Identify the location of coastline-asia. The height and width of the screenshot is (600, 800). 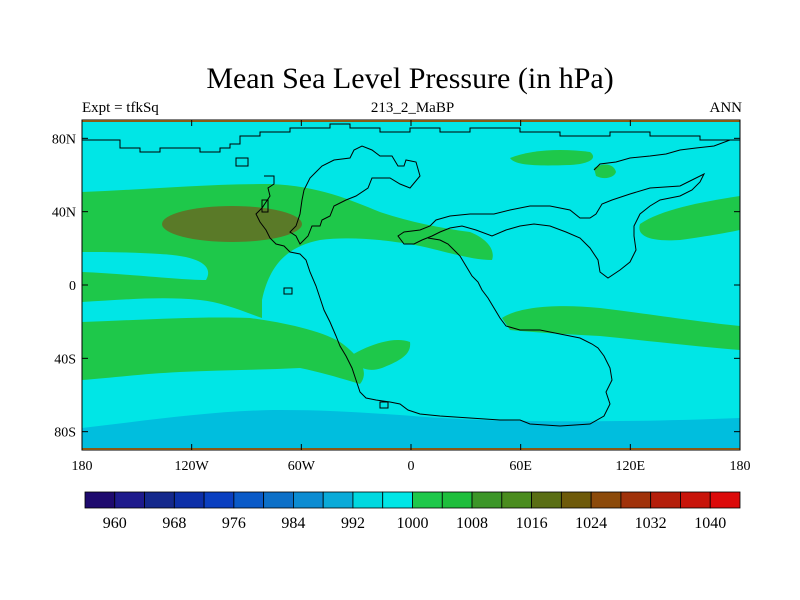
(551, 225).